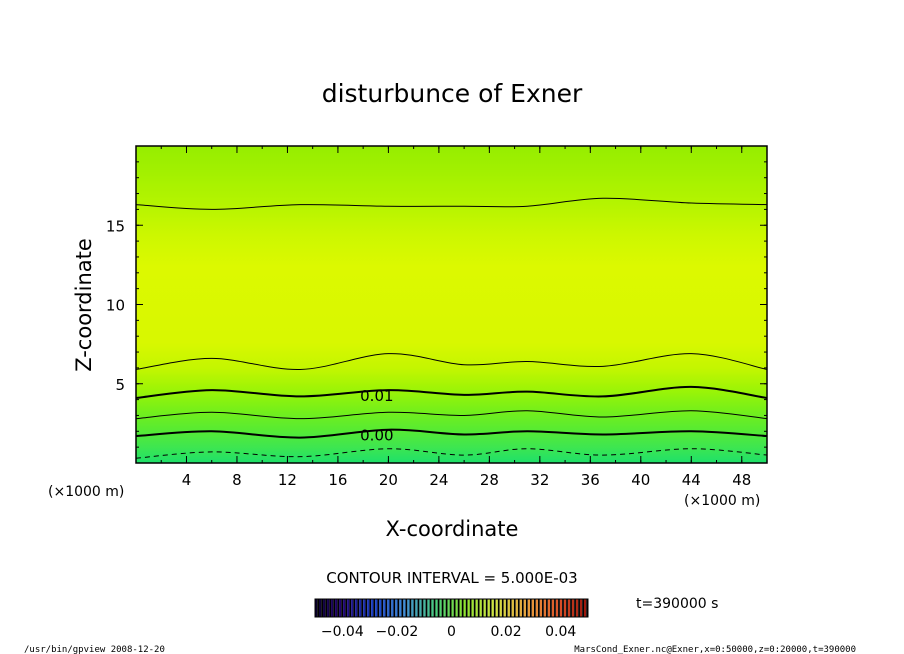  I want to click on colorbar-tick-label: 0, so click(451, 632).